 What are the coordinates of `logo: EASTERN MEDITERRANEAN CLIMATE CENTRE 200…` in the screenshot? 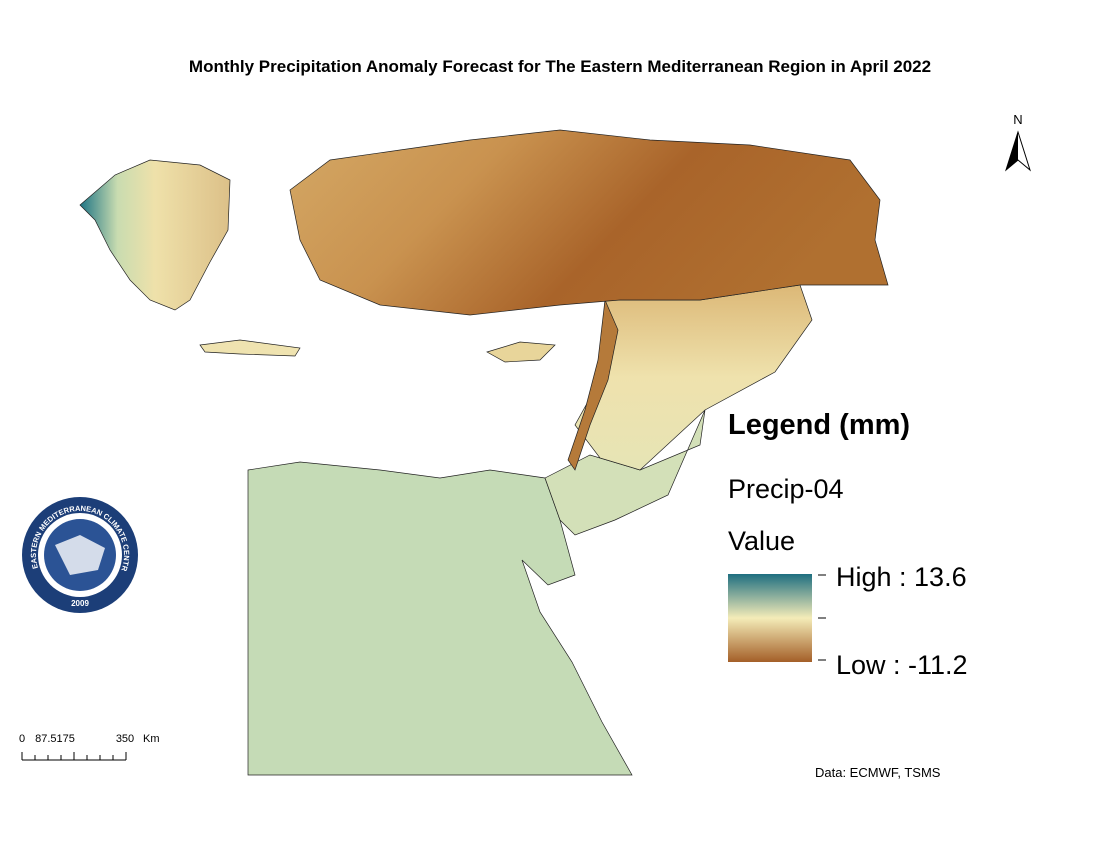 It's located at (69, 306).